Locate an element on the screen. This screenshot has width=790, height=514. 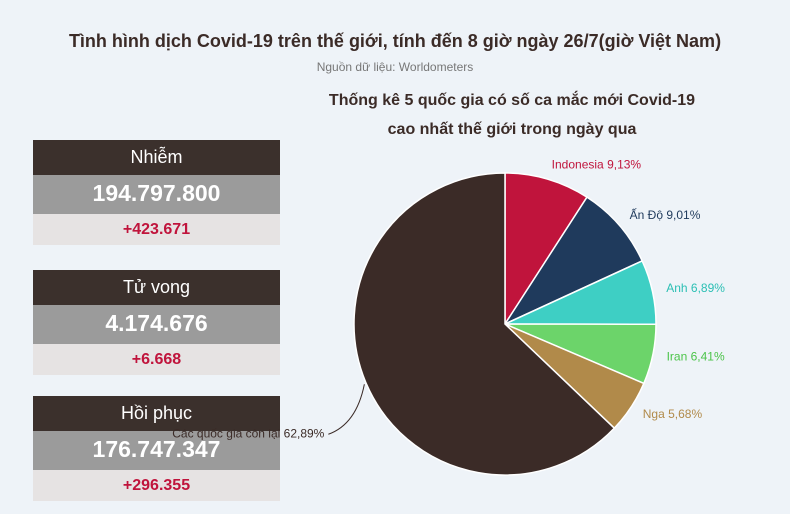
card-change: +296.355 is located at coordinates (156, 485).